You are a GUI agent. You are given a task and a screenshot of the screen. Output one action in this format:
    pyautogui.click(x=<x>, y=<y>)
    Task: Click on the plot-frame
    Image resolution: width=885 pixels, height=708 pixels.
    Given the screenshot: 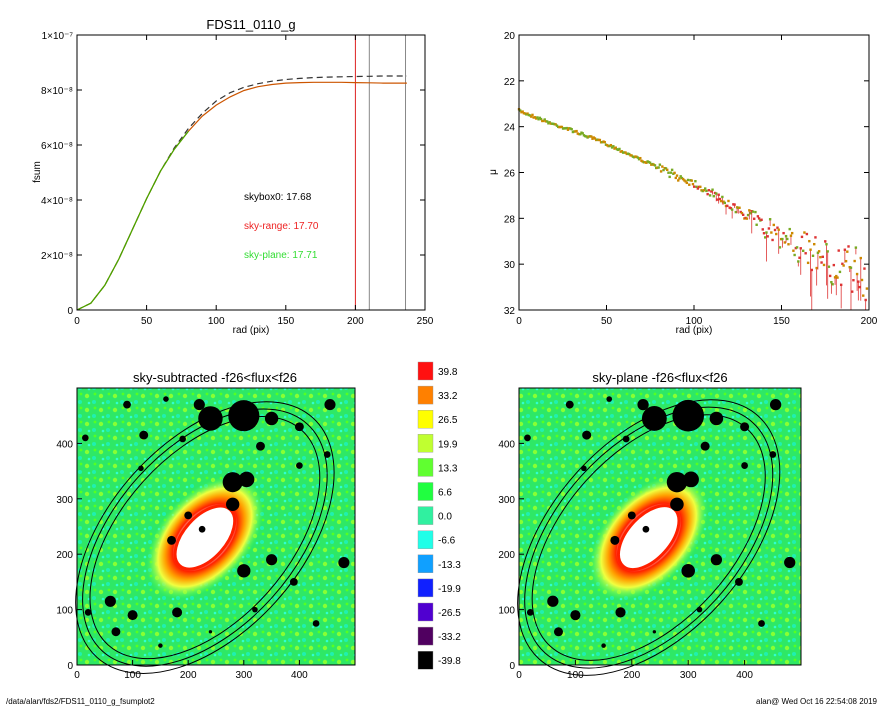 What is the action you would take?
    pyautogui.click(x=660, y=526)
    